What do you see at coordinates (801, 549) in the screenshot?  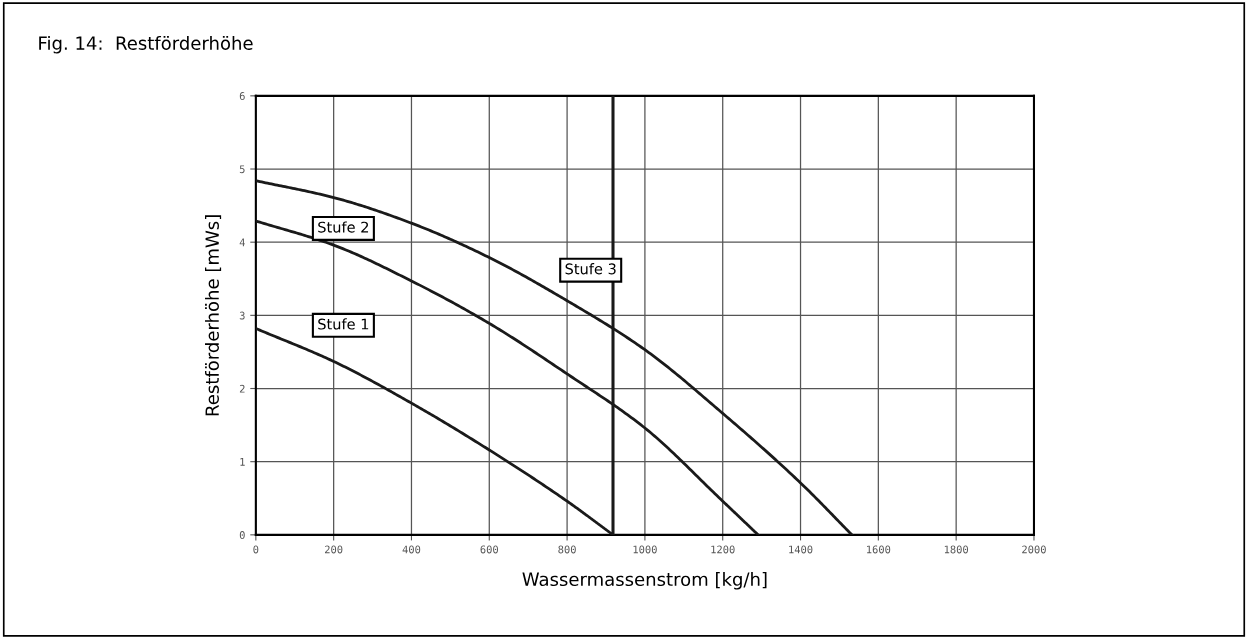 I see `x-tick-label: 1400` at bounding box center [801, 549].